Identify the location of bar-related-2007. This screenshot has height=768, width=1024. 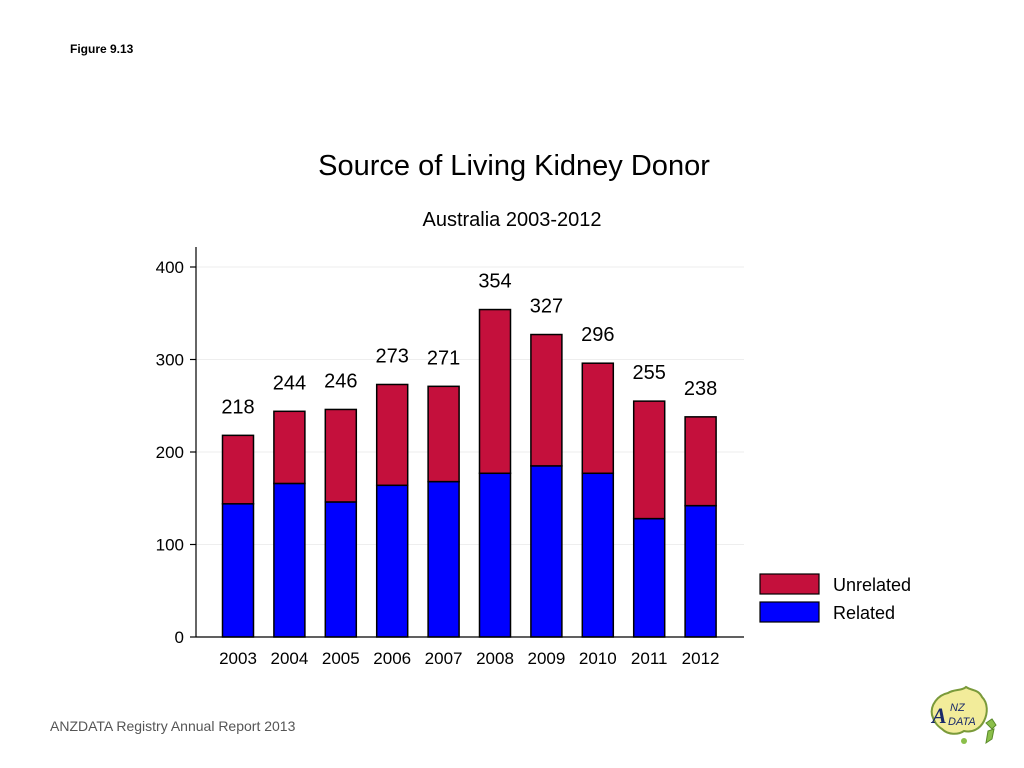
(443, 559).